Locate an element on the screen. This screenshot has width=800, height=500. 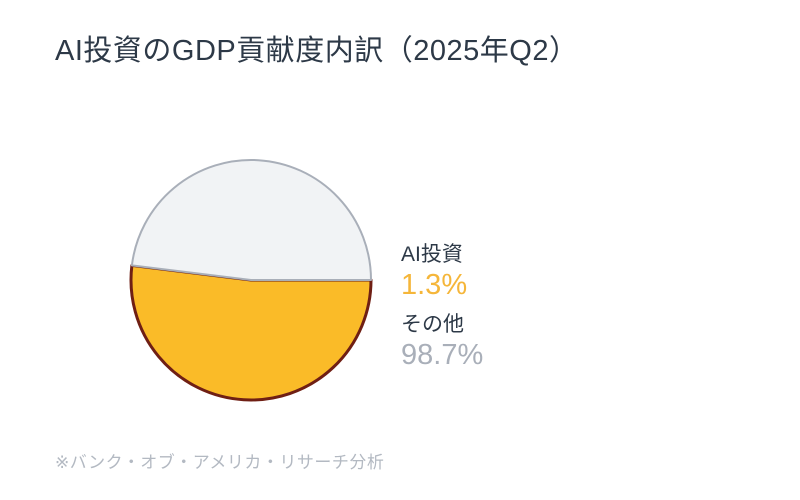
pie-chart is located at coordinates (251, 280).